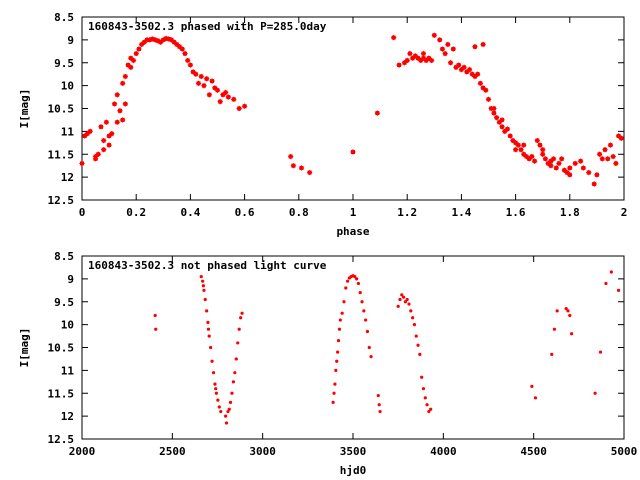 The image size is (640, 480). Describe the element at coordinates (461, 212) in the screenshot. I see `x-tick-label: 1.4` at that location.